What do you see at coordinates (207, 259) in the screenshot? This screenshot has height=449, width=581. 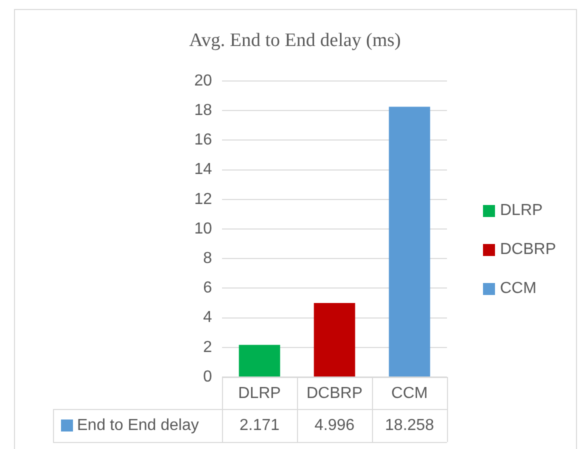 I see `y-tick-label: 8` at bounding box center [207, 259].